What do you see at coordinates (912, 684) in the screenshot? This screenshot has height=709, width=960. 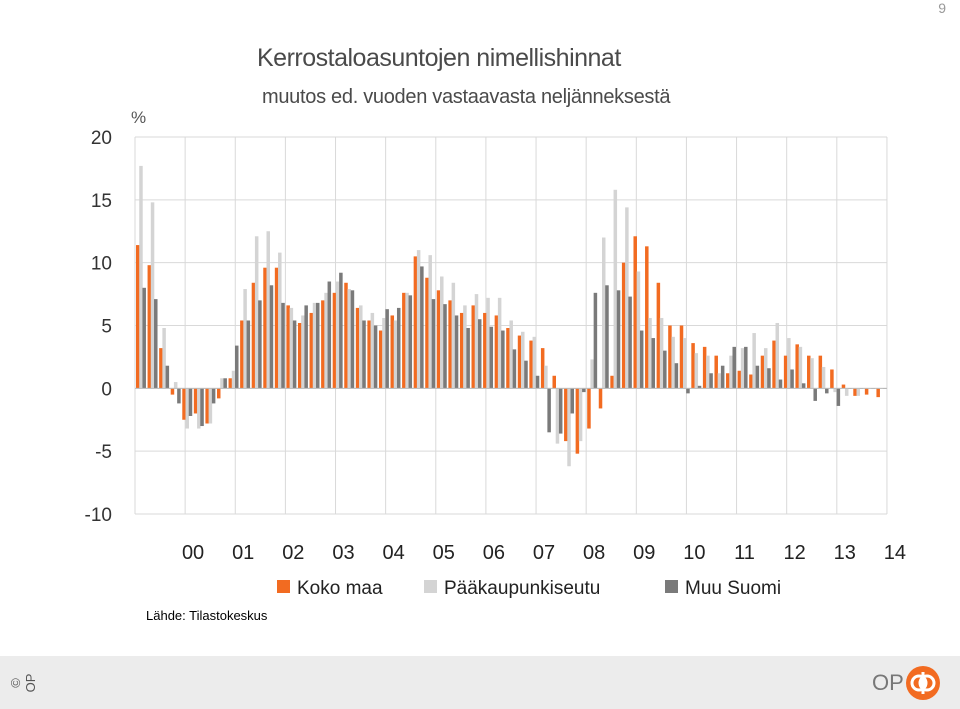 I see `op-logo: OP` at bounding box center [912, 684].